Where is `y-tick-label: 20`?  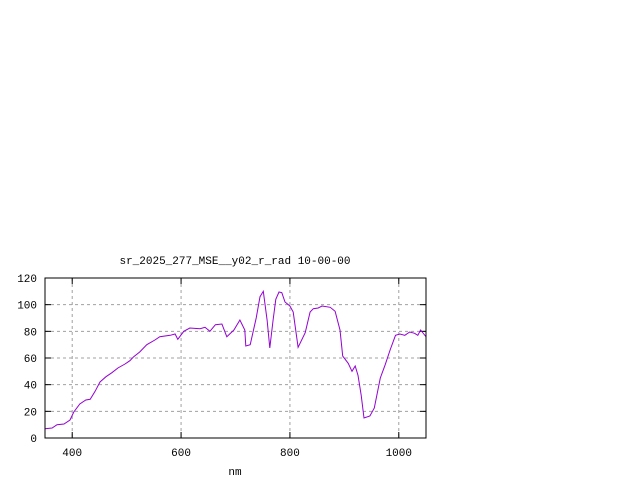
y-tick-label: 20 is located at coordinates (30, 413).